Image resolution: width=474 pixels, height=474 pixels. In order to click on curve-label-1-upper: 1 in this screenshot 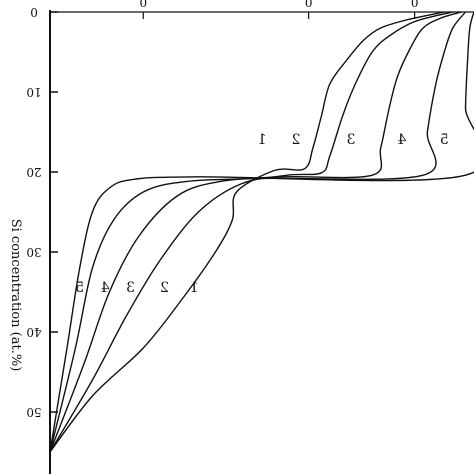, I will do `click(262, 140)`.